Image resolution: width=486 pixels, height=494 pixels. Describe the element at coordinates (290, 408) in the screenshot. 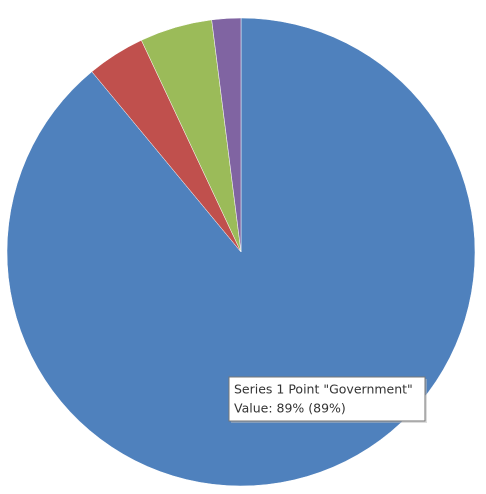

I see `tooltip-value: Value: 89% (89%)` at that location.